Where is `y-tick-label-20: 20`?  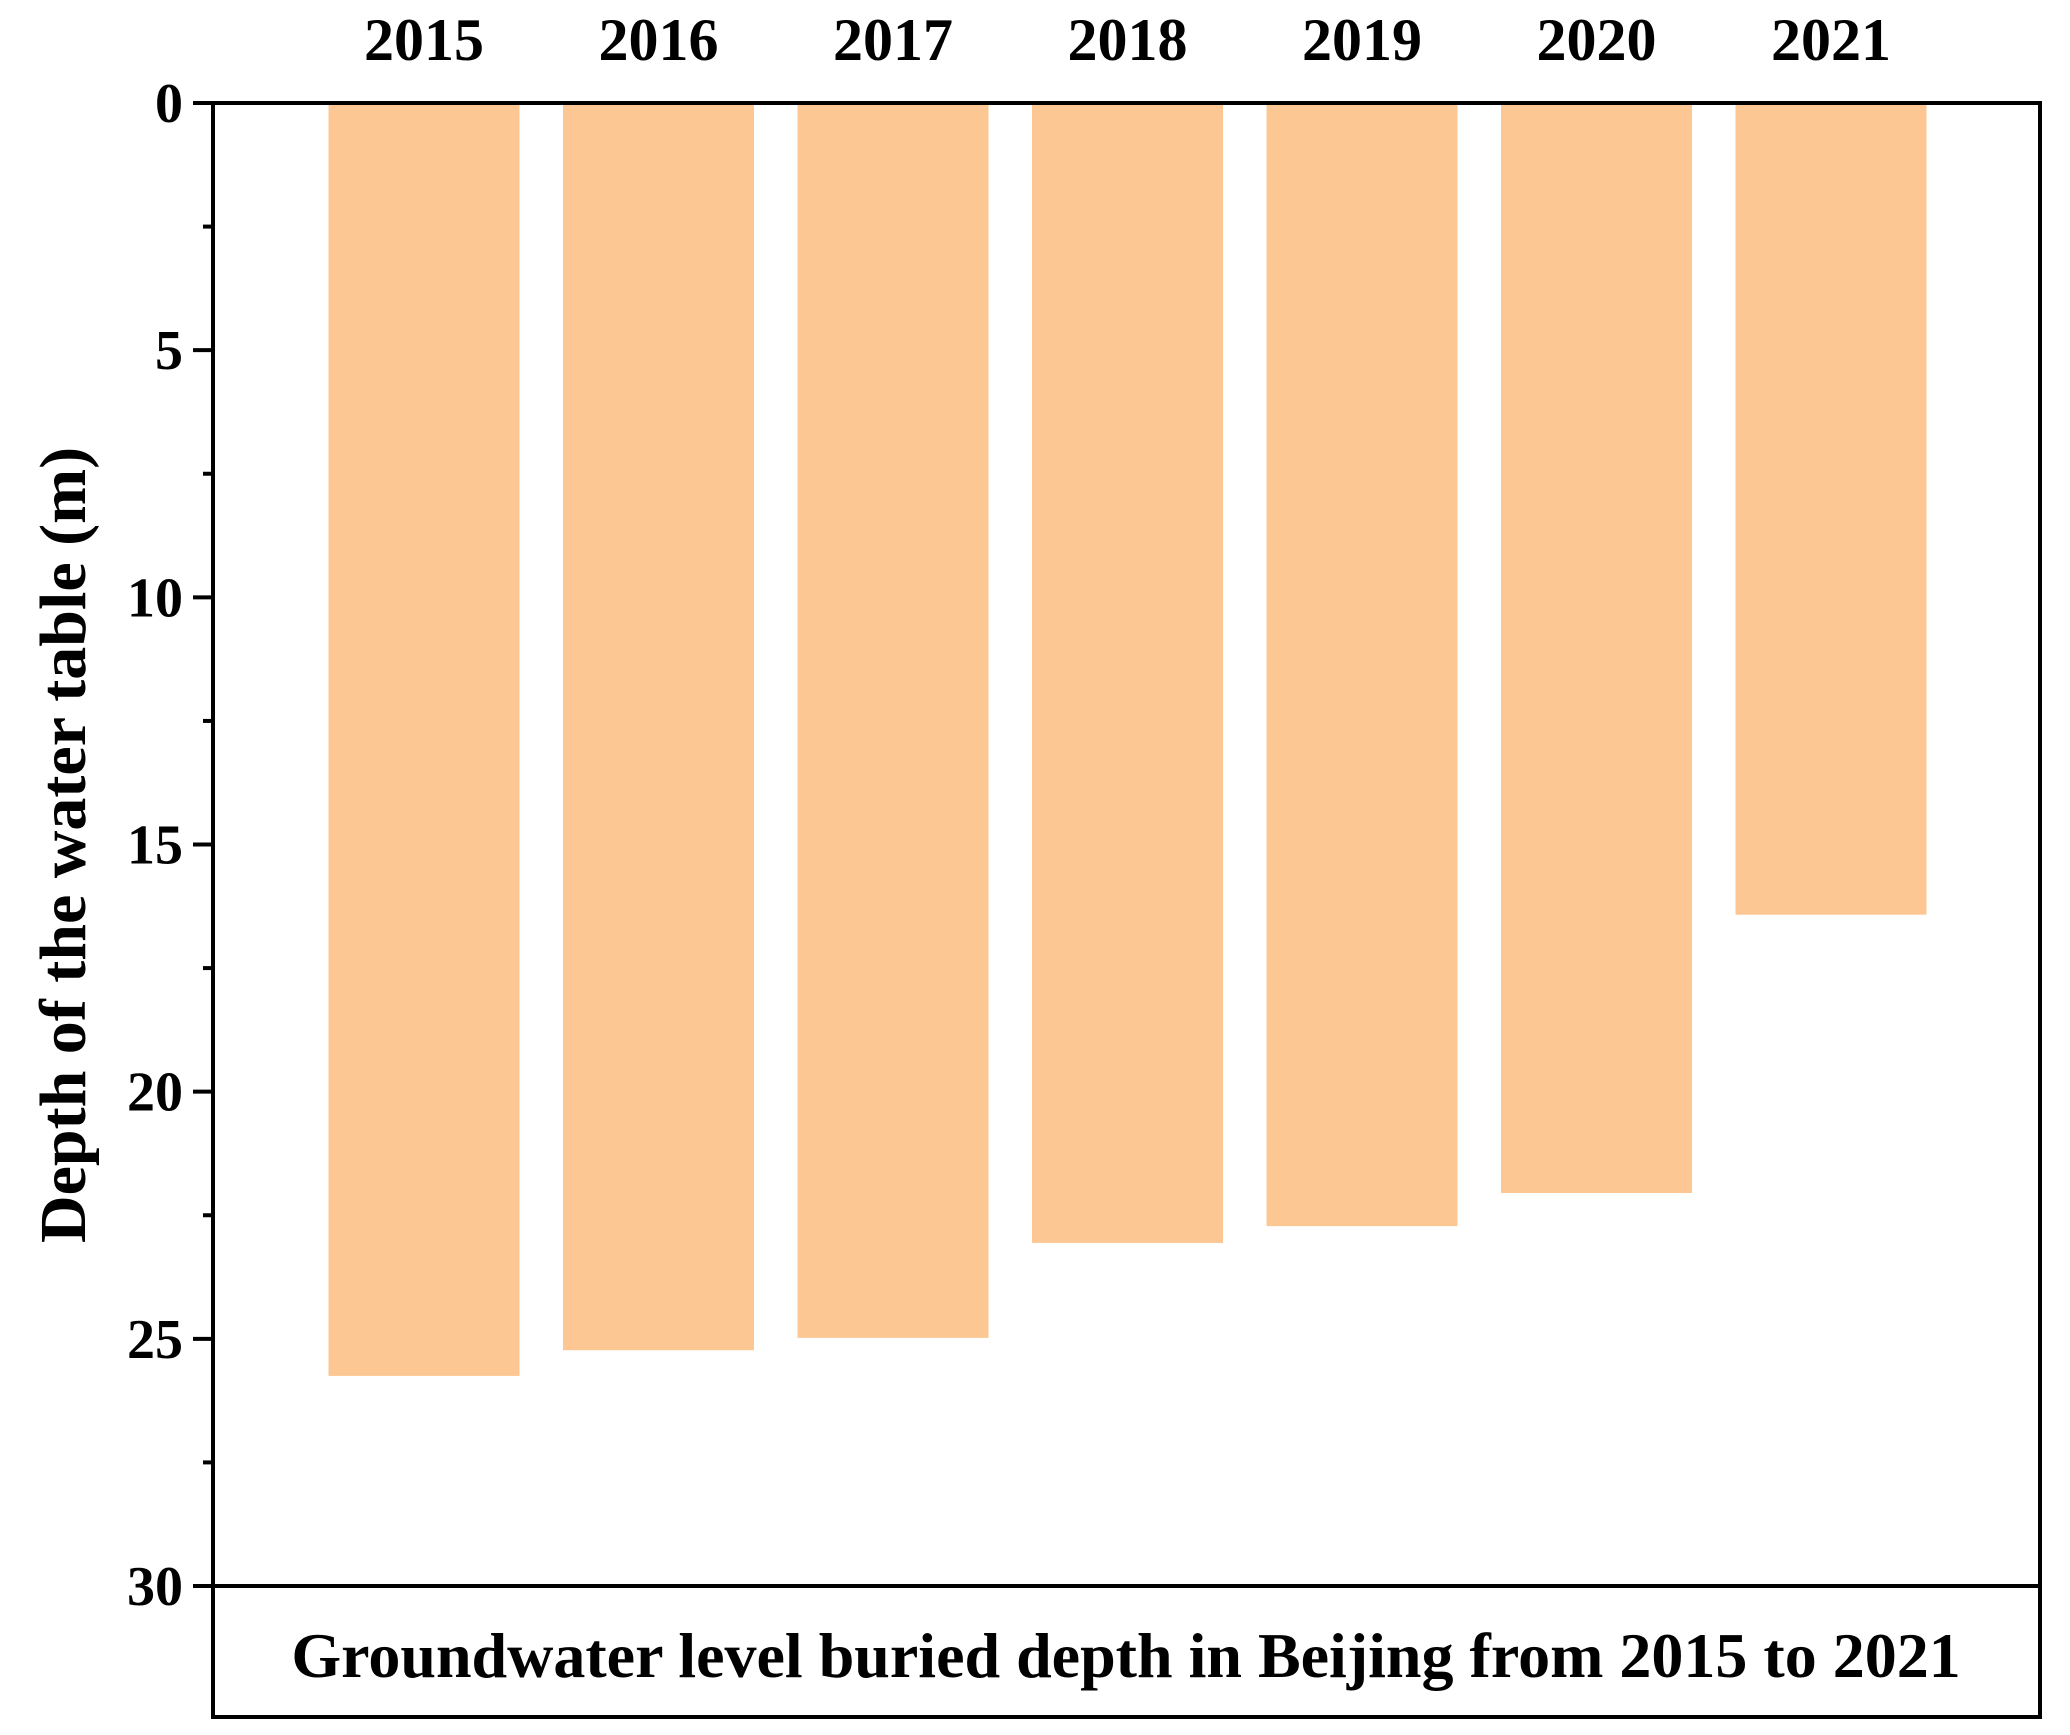 y-tick-label-20: 20 is located at coordinates (155, 1093).